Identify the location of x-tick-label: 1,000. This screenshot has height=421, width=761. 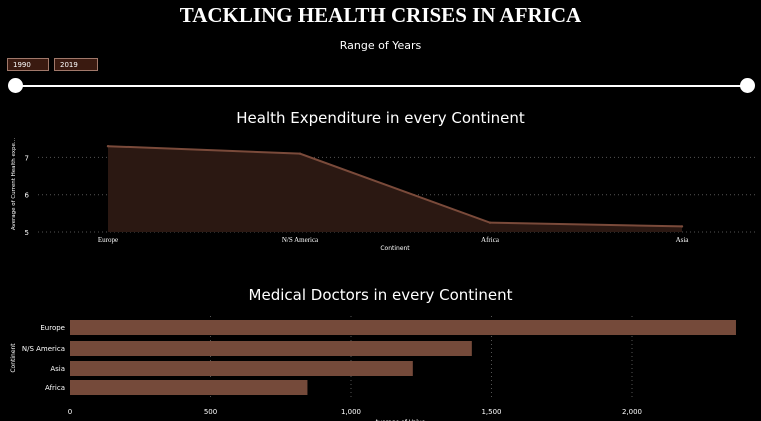
(351, 412).